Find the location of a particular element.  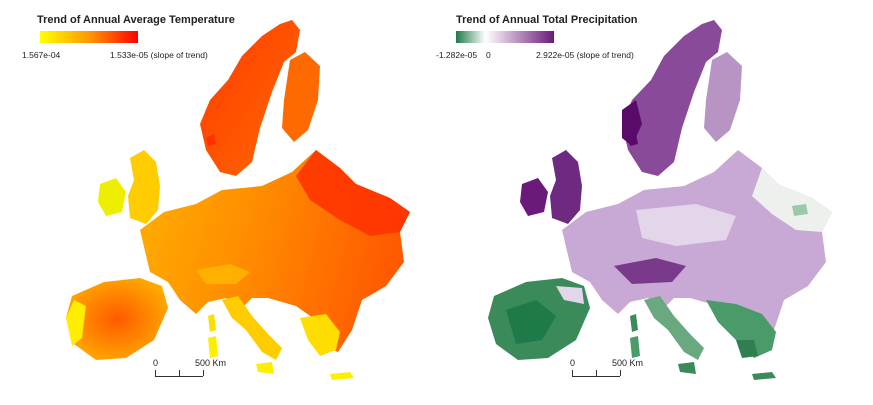

precipitation-legend-colorbar is located at coordinates (505, 37).